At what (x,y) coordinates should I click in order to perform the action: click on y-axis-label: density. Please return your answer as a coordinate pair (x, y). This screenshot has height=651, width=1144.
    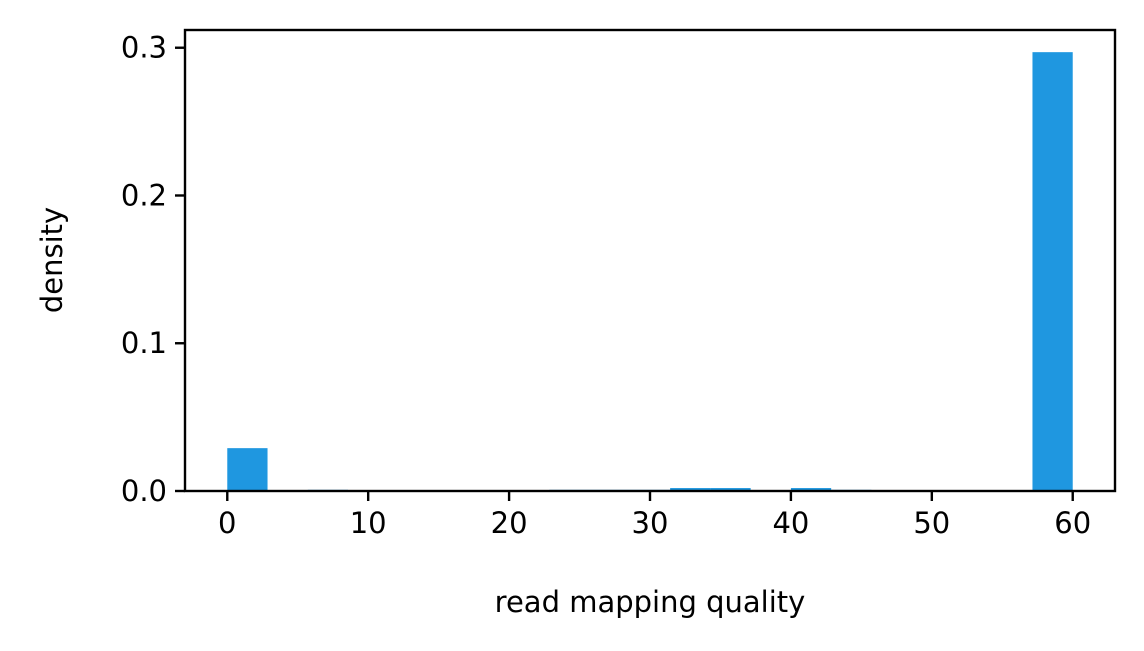
    Looking at the image, I should click on (52, 260).